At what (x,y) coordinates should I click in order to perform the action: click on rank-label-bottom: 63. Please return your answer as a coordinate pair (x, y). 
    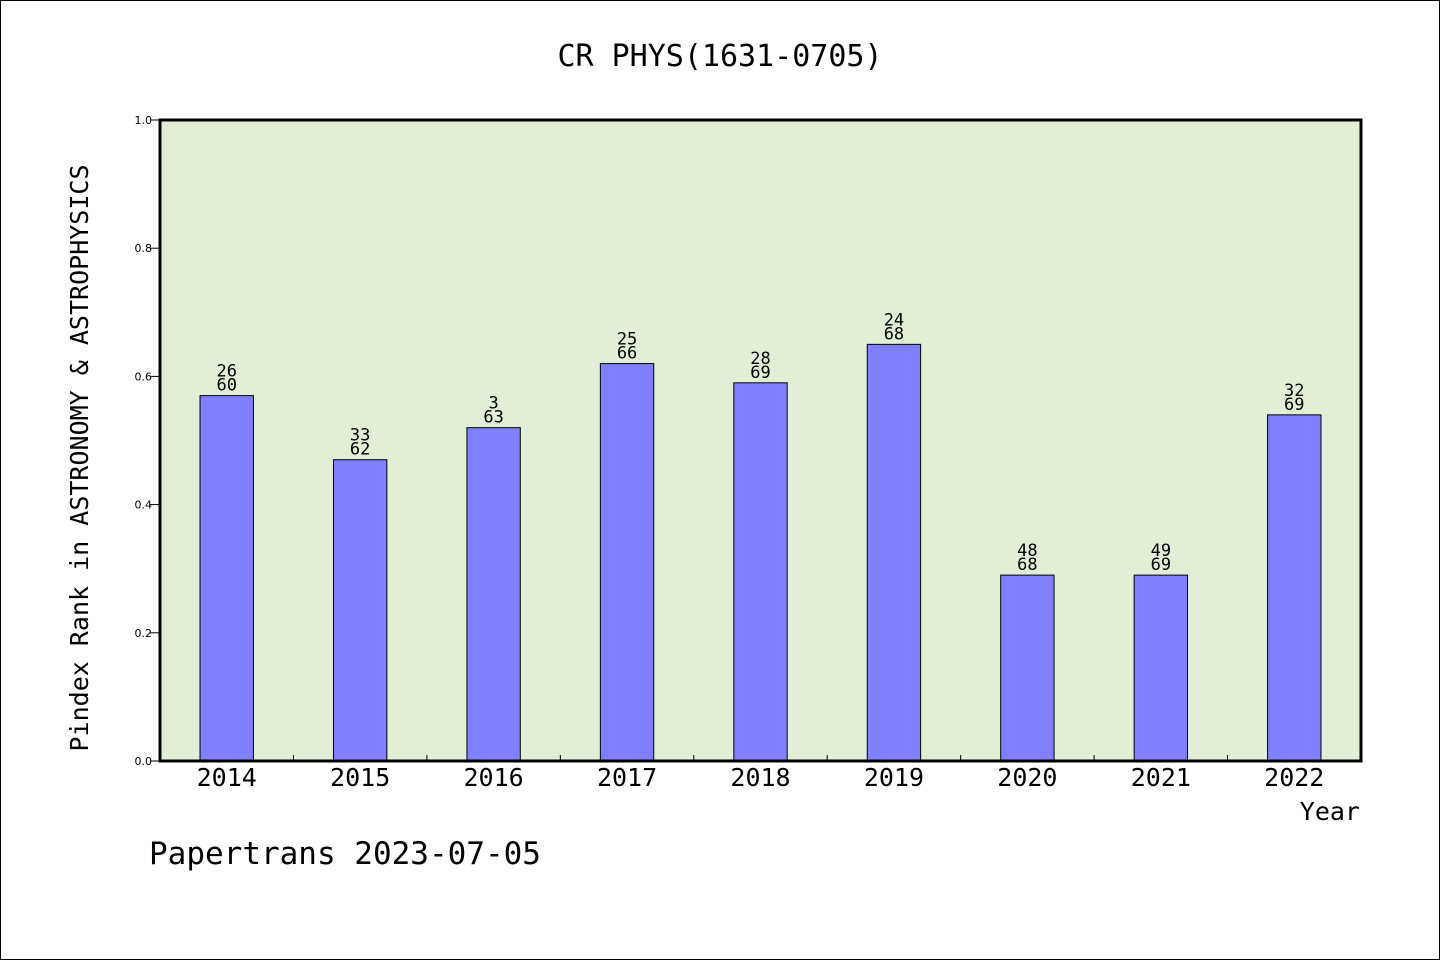
    Looking at the image, I should click on (493, 418).